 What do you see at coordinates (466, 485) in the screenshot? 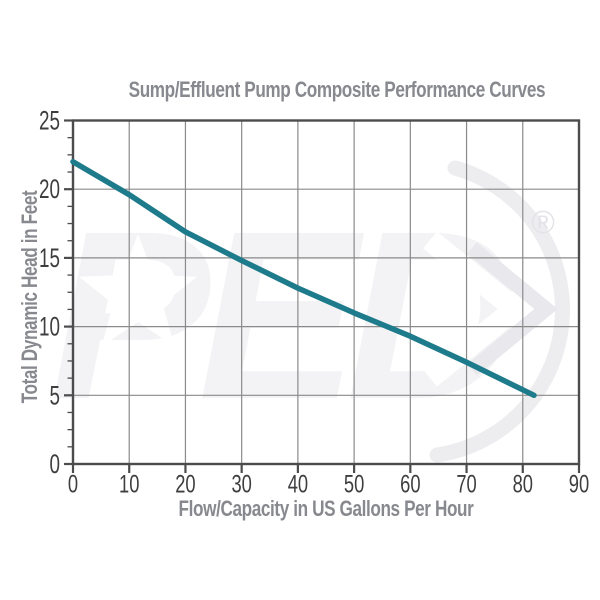
I see `x-tick-label: 70` at bounding box center [466, 485].